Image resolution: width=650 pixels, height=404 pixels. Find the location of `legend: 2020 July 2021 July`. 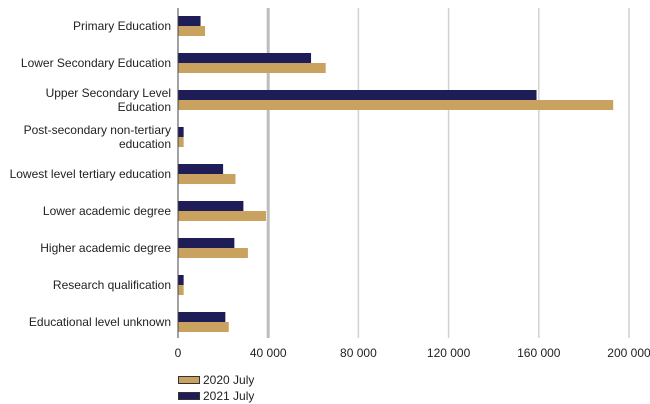

legend: 2020 July 2021 July is located at coordinates (216, 388).